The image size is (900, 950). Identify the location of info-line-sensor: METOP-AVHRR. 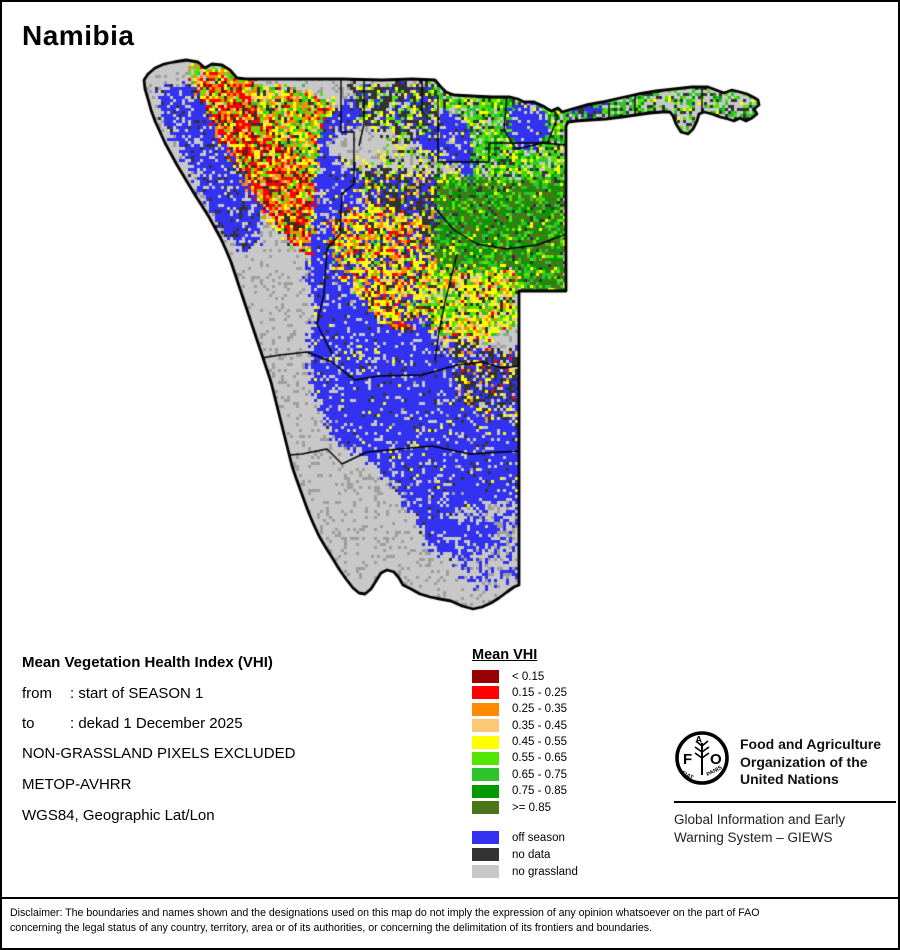
(77, 784).